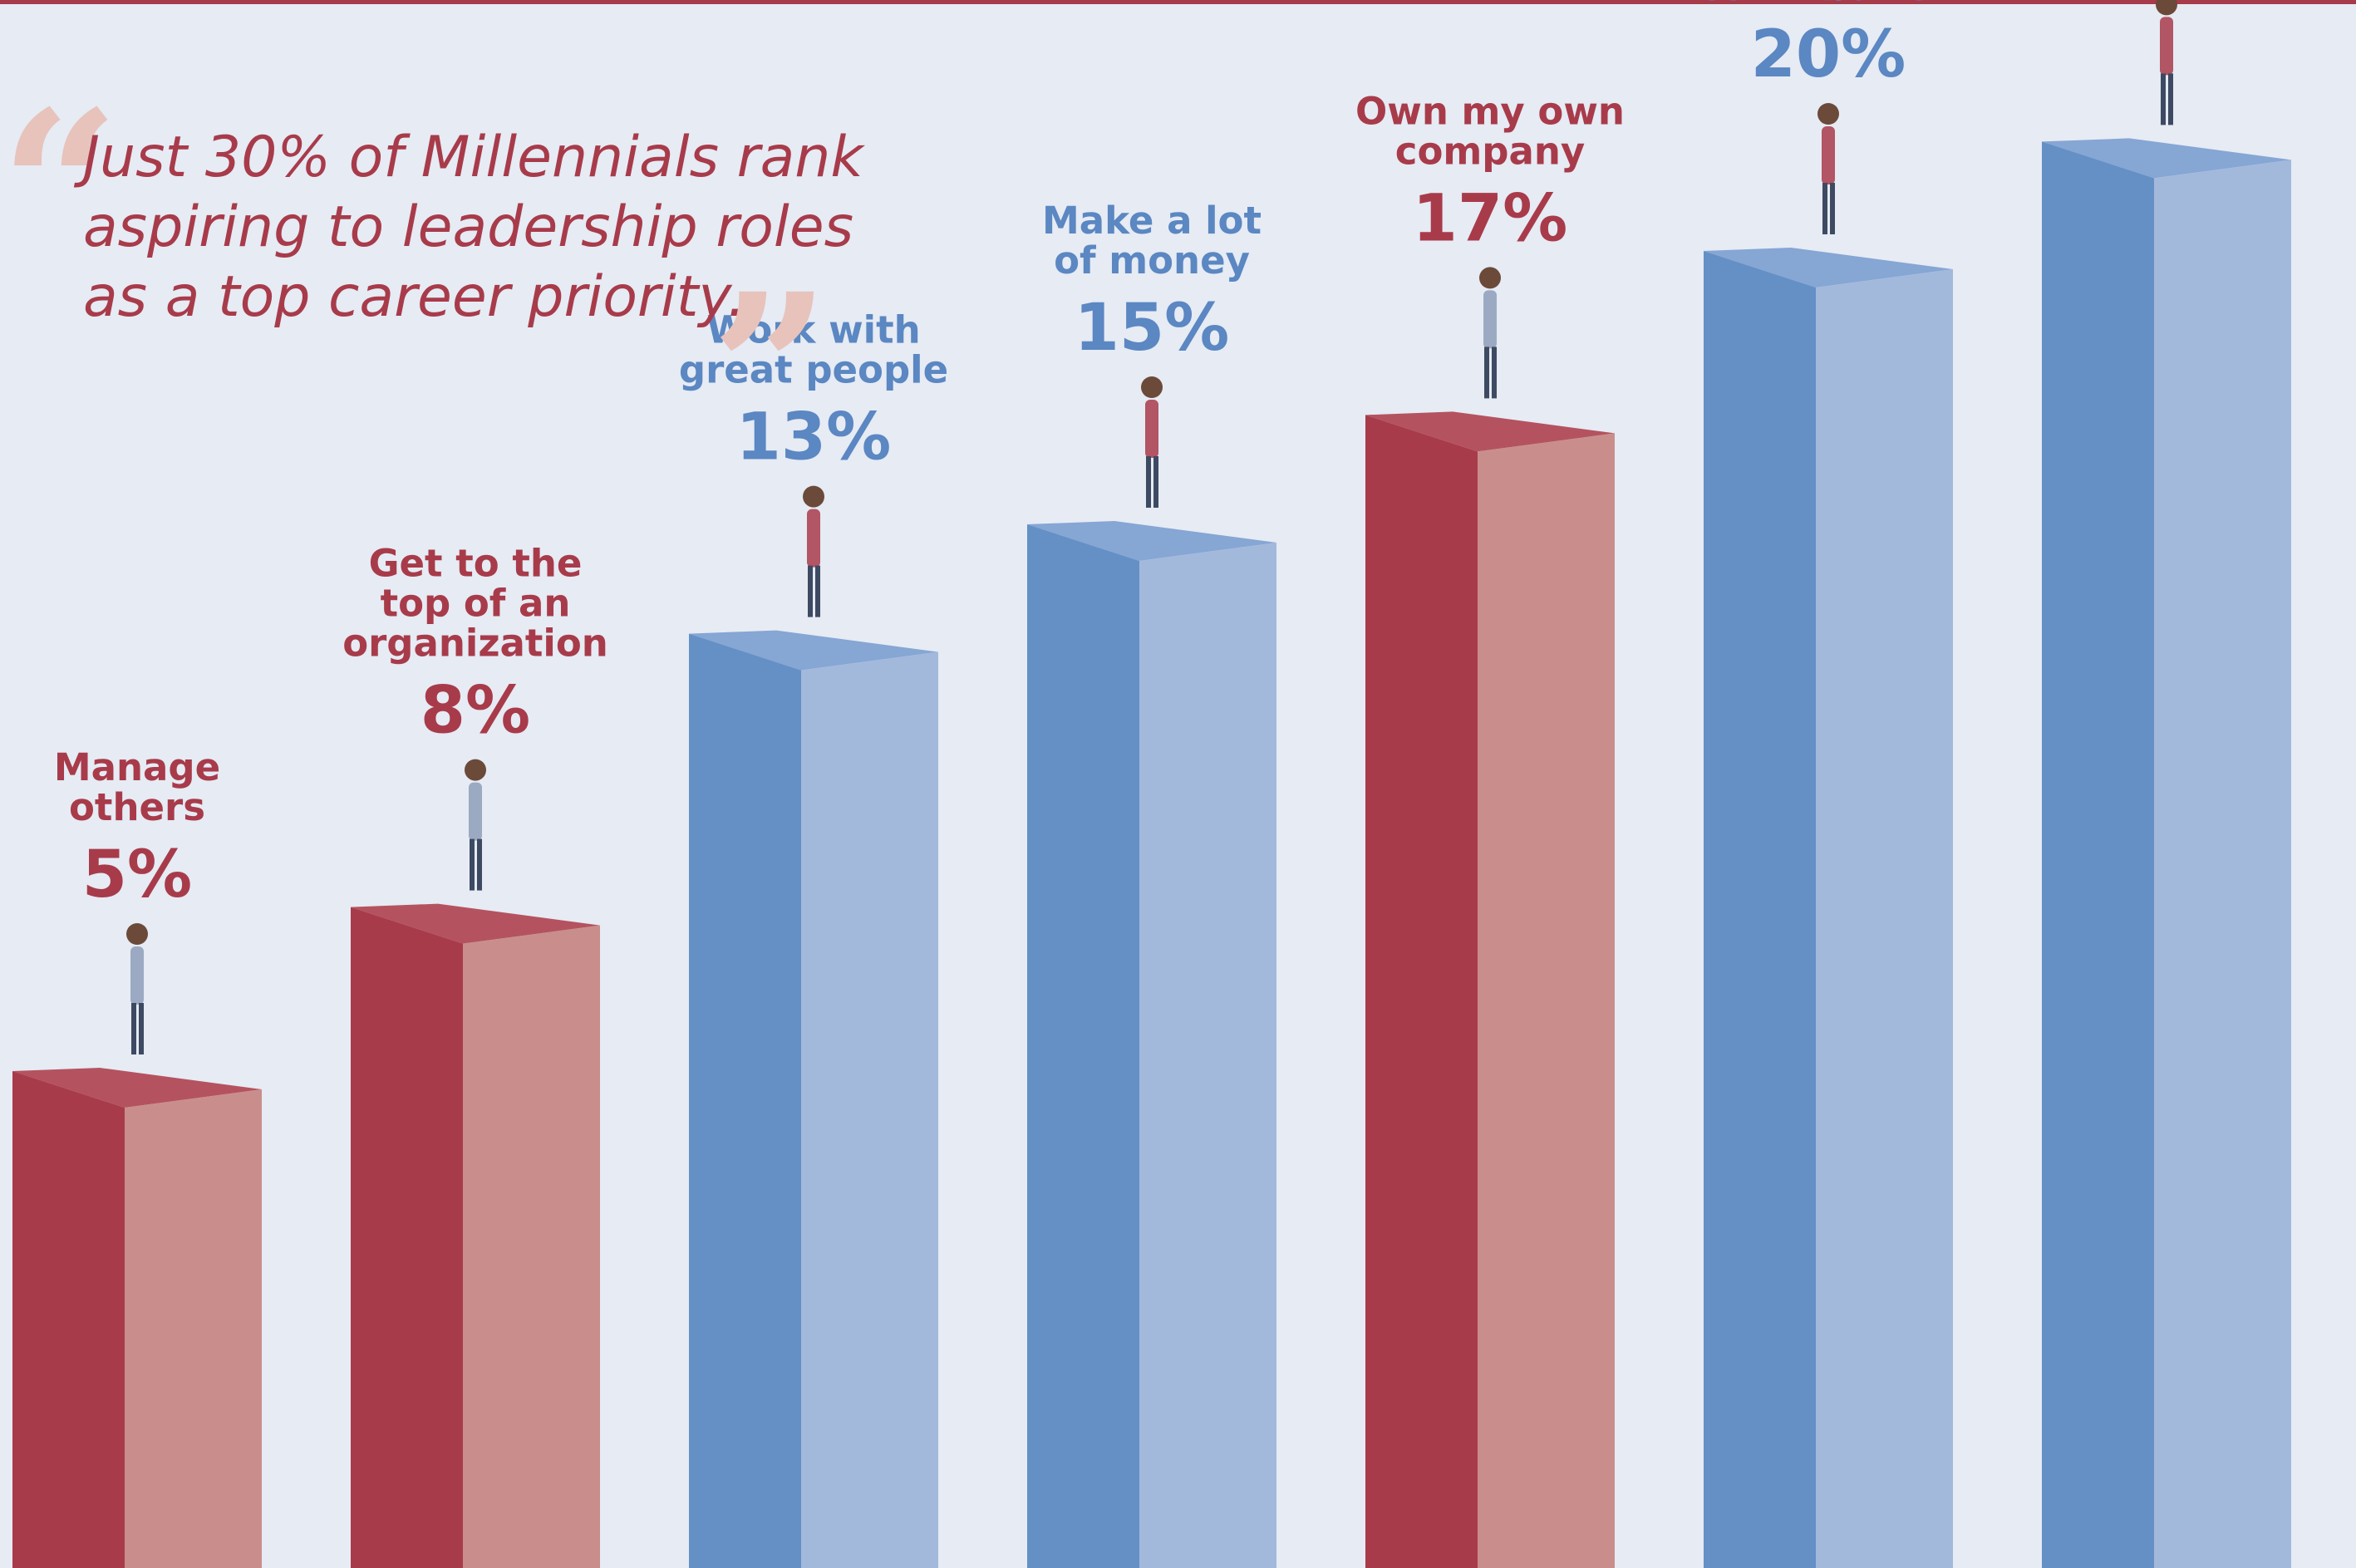 The height and width of the screenshot is (1568, 2356). Describe the element at coordinates (2166, 62) in the screenshot. I see `presenter-diagram-icon` at that location.